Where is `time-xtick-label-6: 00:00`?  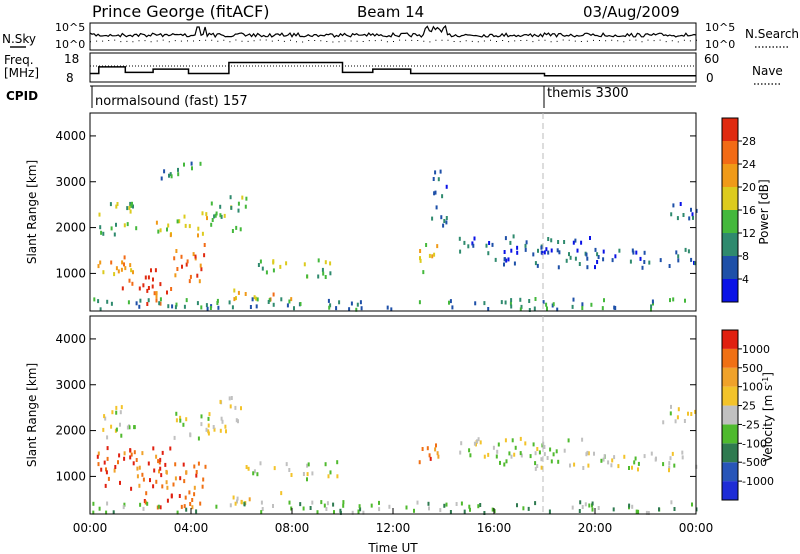
time-xtick-label-6: 00:00 is located at coordinates (696, 528).